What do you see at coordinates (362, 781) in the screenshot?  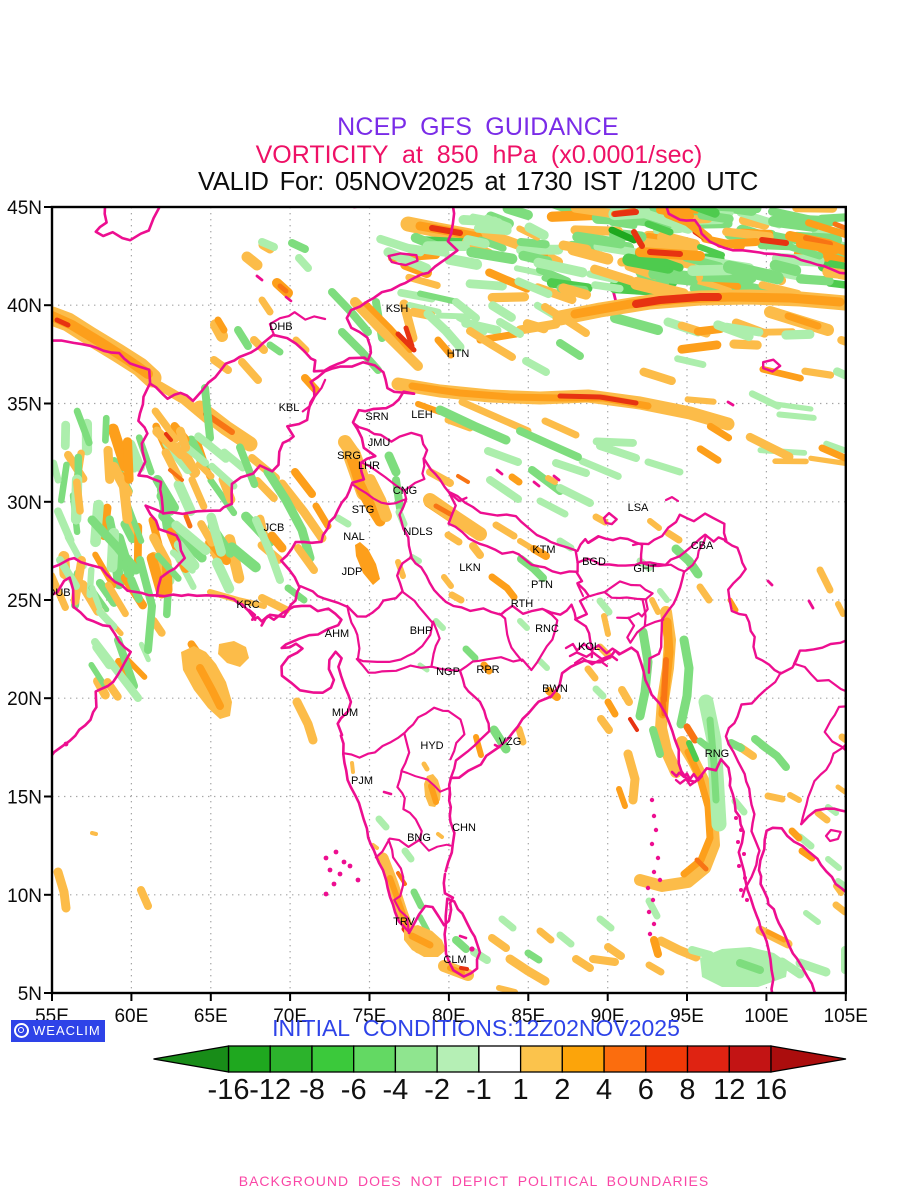 I see `svg-text: PJM` at bounding box center [362, 781].